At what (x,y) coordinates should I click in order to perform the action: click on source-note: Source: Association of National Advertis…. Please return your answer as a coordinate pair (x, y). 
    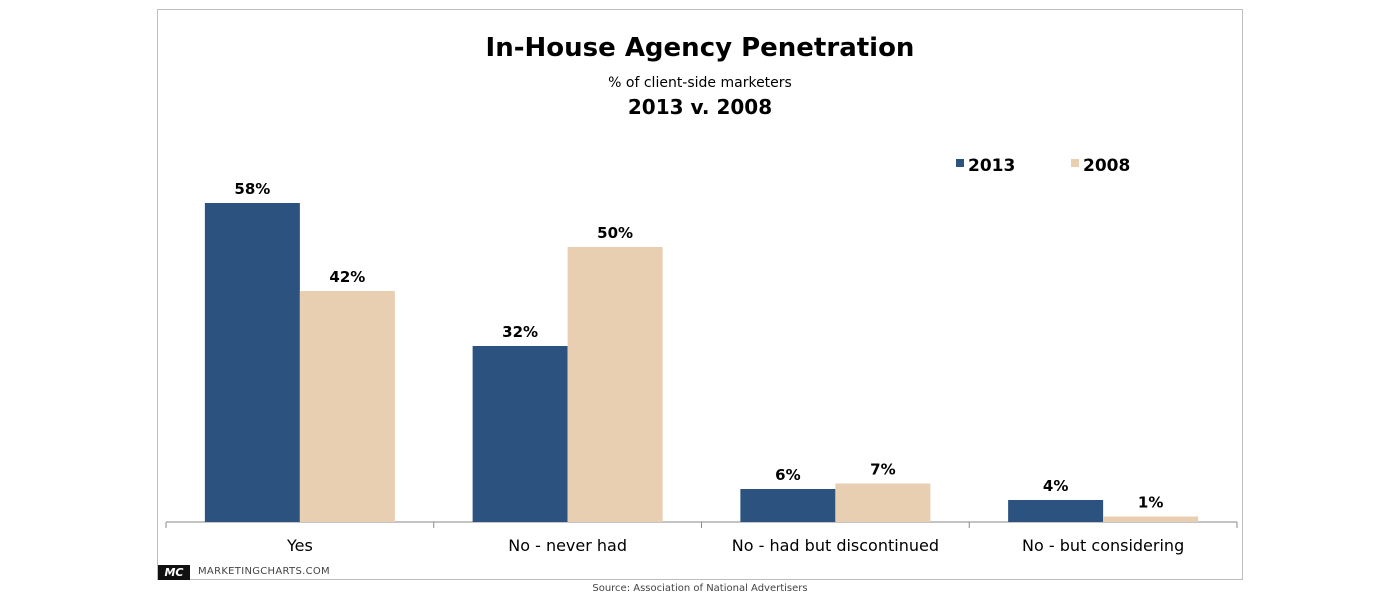
    Looking at the image, I should click on (700, 588).